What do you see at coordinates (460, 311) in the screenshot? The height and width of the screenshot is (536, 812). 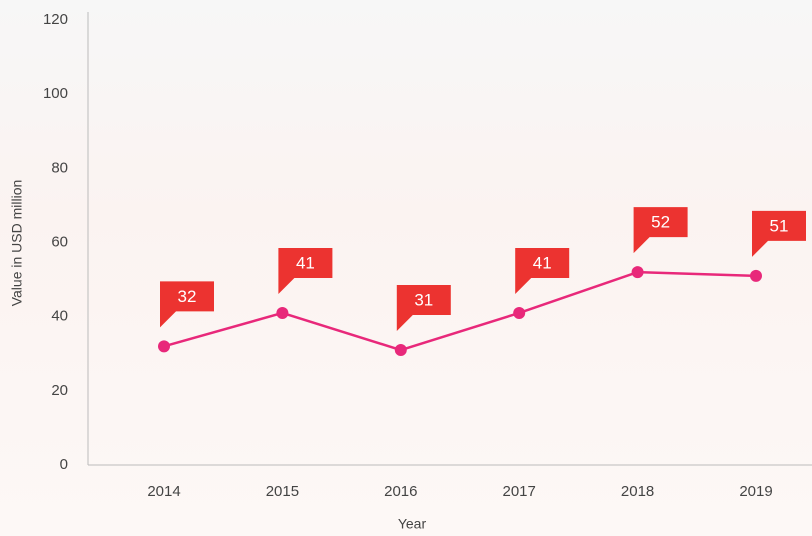 I see `line` at bounding box center [460, 311].